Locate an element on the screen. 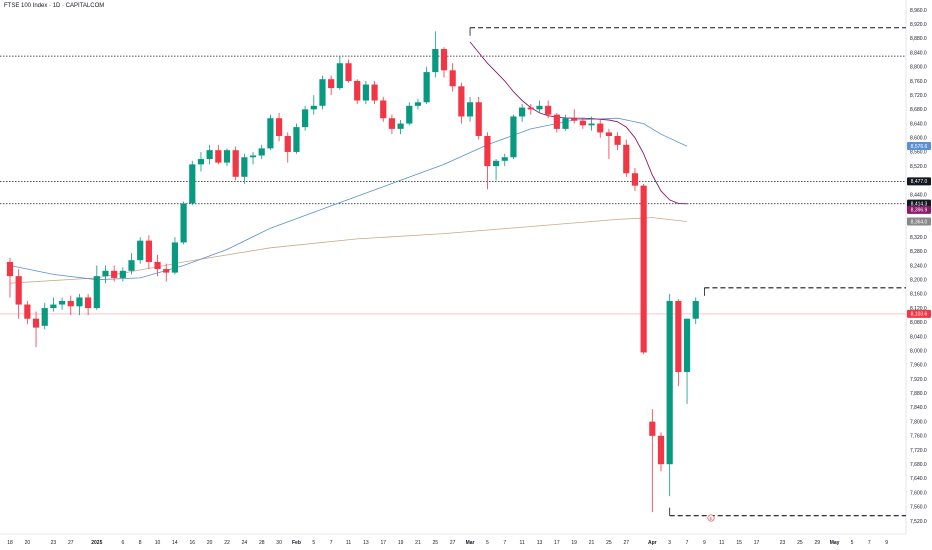 The image size is (932, 550). x-tick-label: 14 is located at coordinates (175, 543).